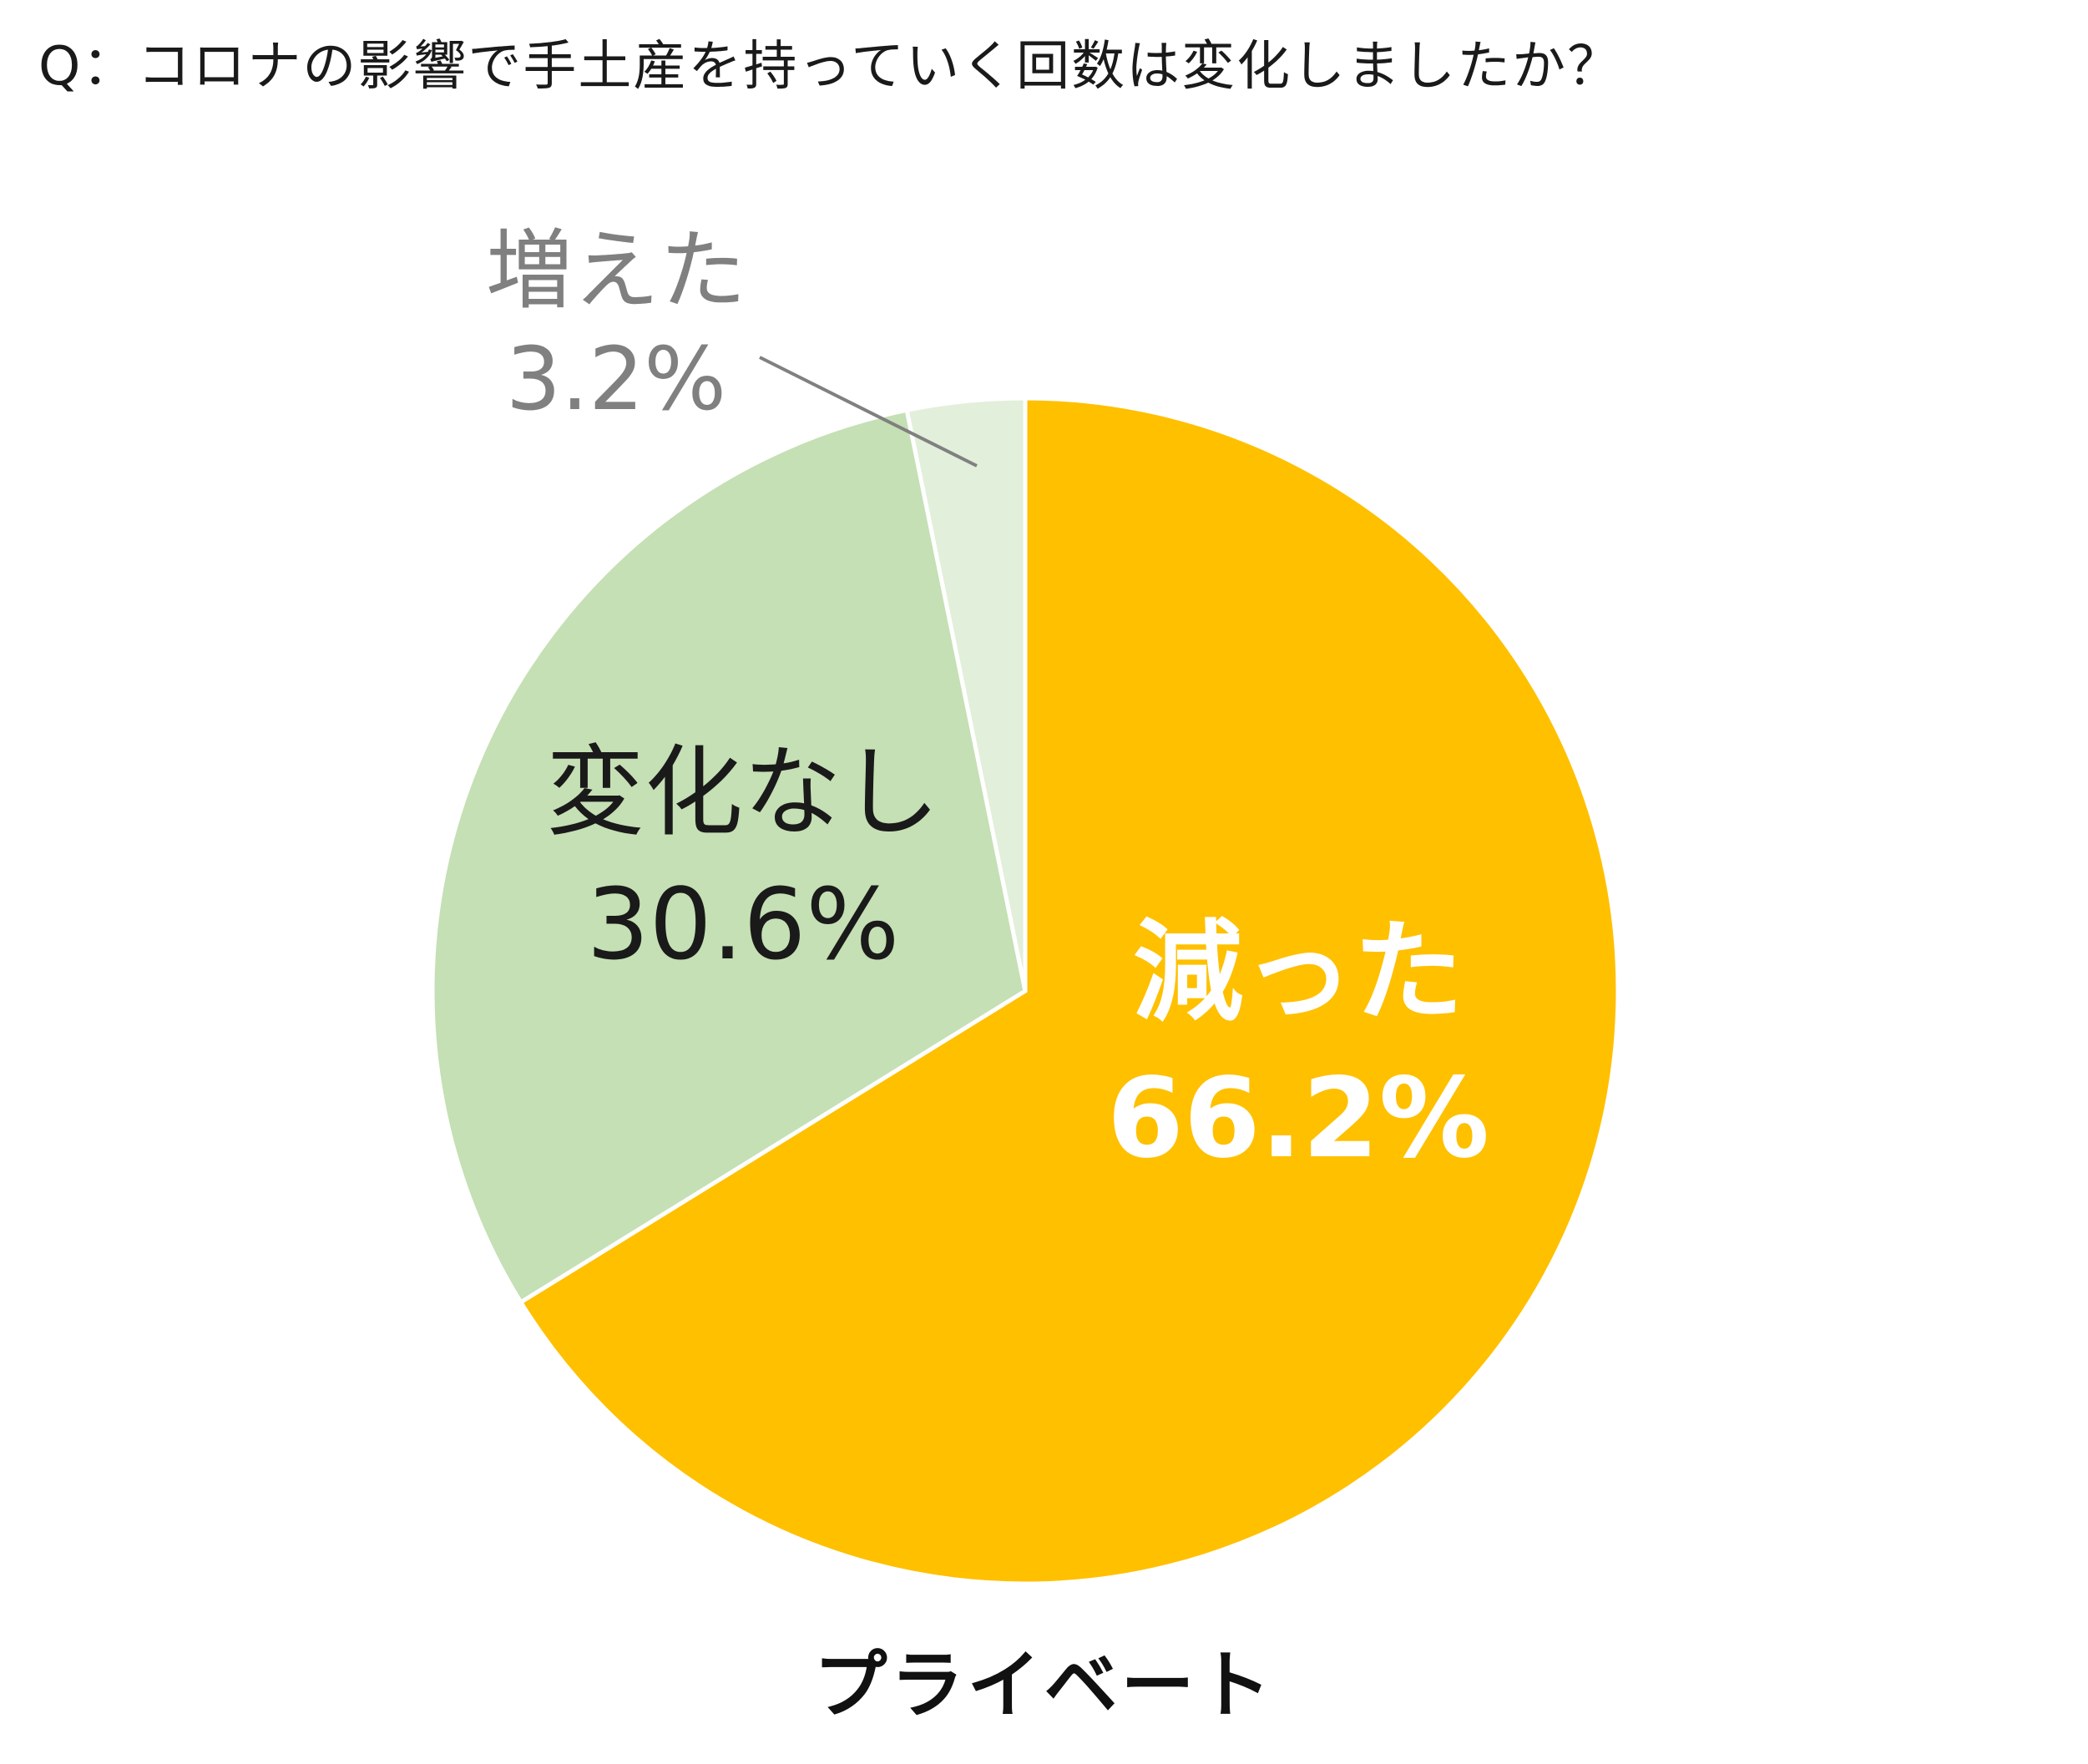 Image resolution: width=2088 pixels, height=1764 pixels. What do you see at coordinates (868, 412) in the screenshot?
I see `leader-line-increased` at bounding box center [868, 412].